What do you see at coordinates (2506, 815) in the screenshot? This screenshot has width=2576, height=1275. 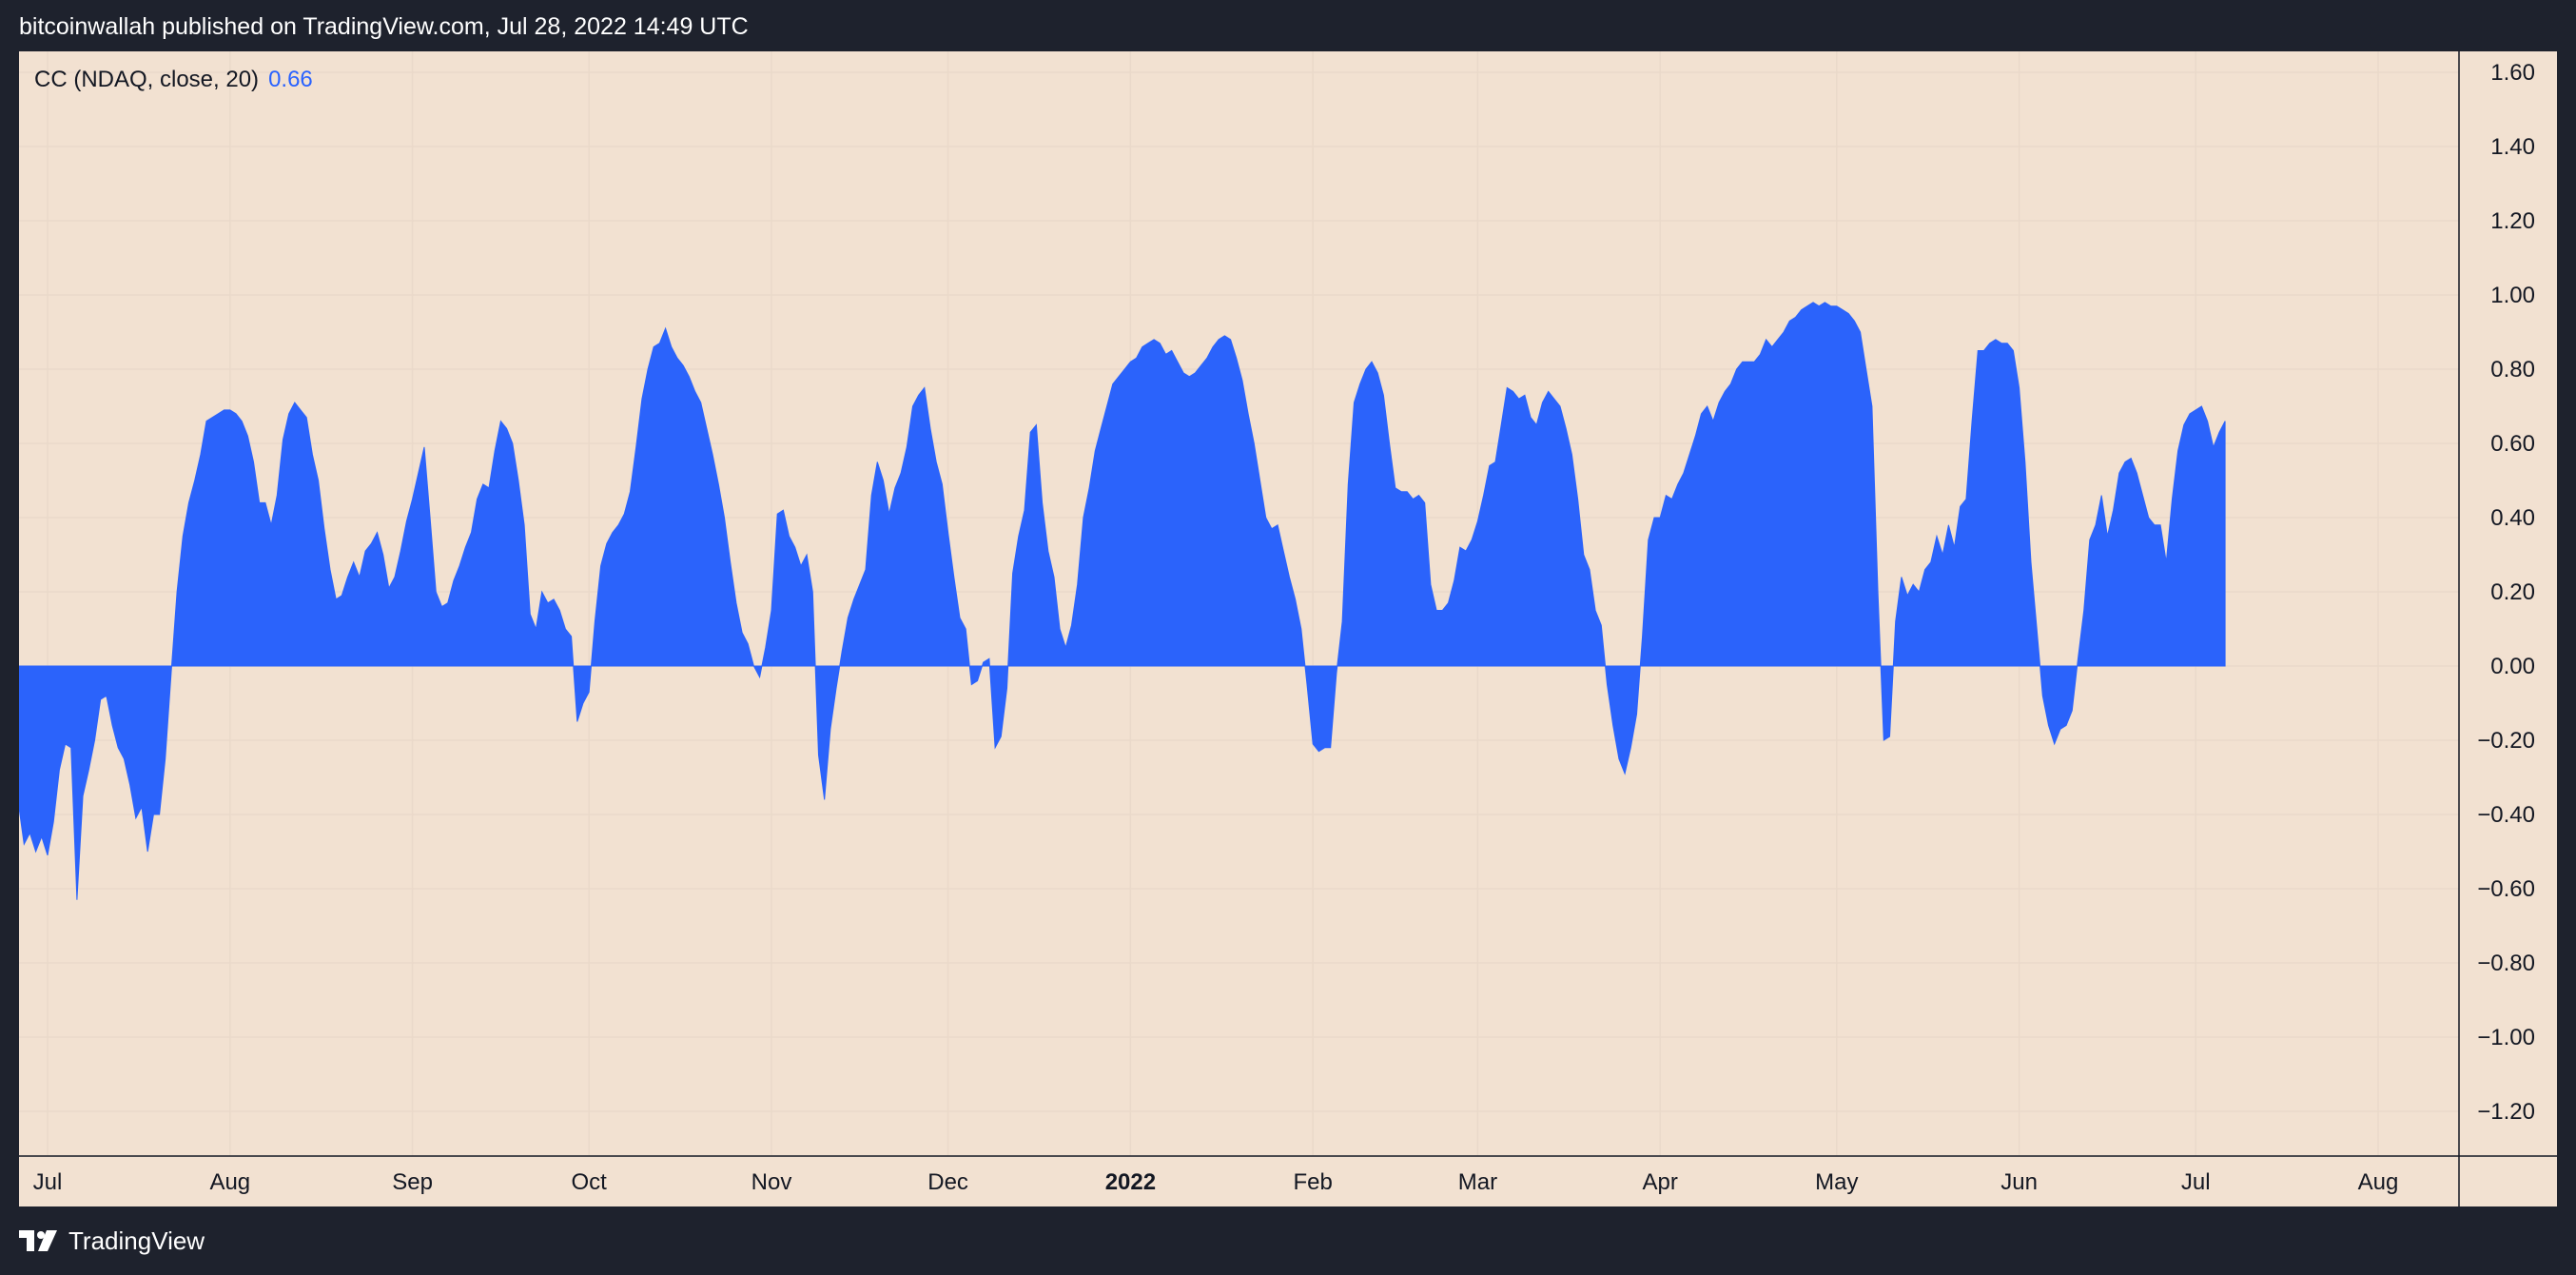 I see `y-tick-label: −0.40` at bounding box center [2506, 815].